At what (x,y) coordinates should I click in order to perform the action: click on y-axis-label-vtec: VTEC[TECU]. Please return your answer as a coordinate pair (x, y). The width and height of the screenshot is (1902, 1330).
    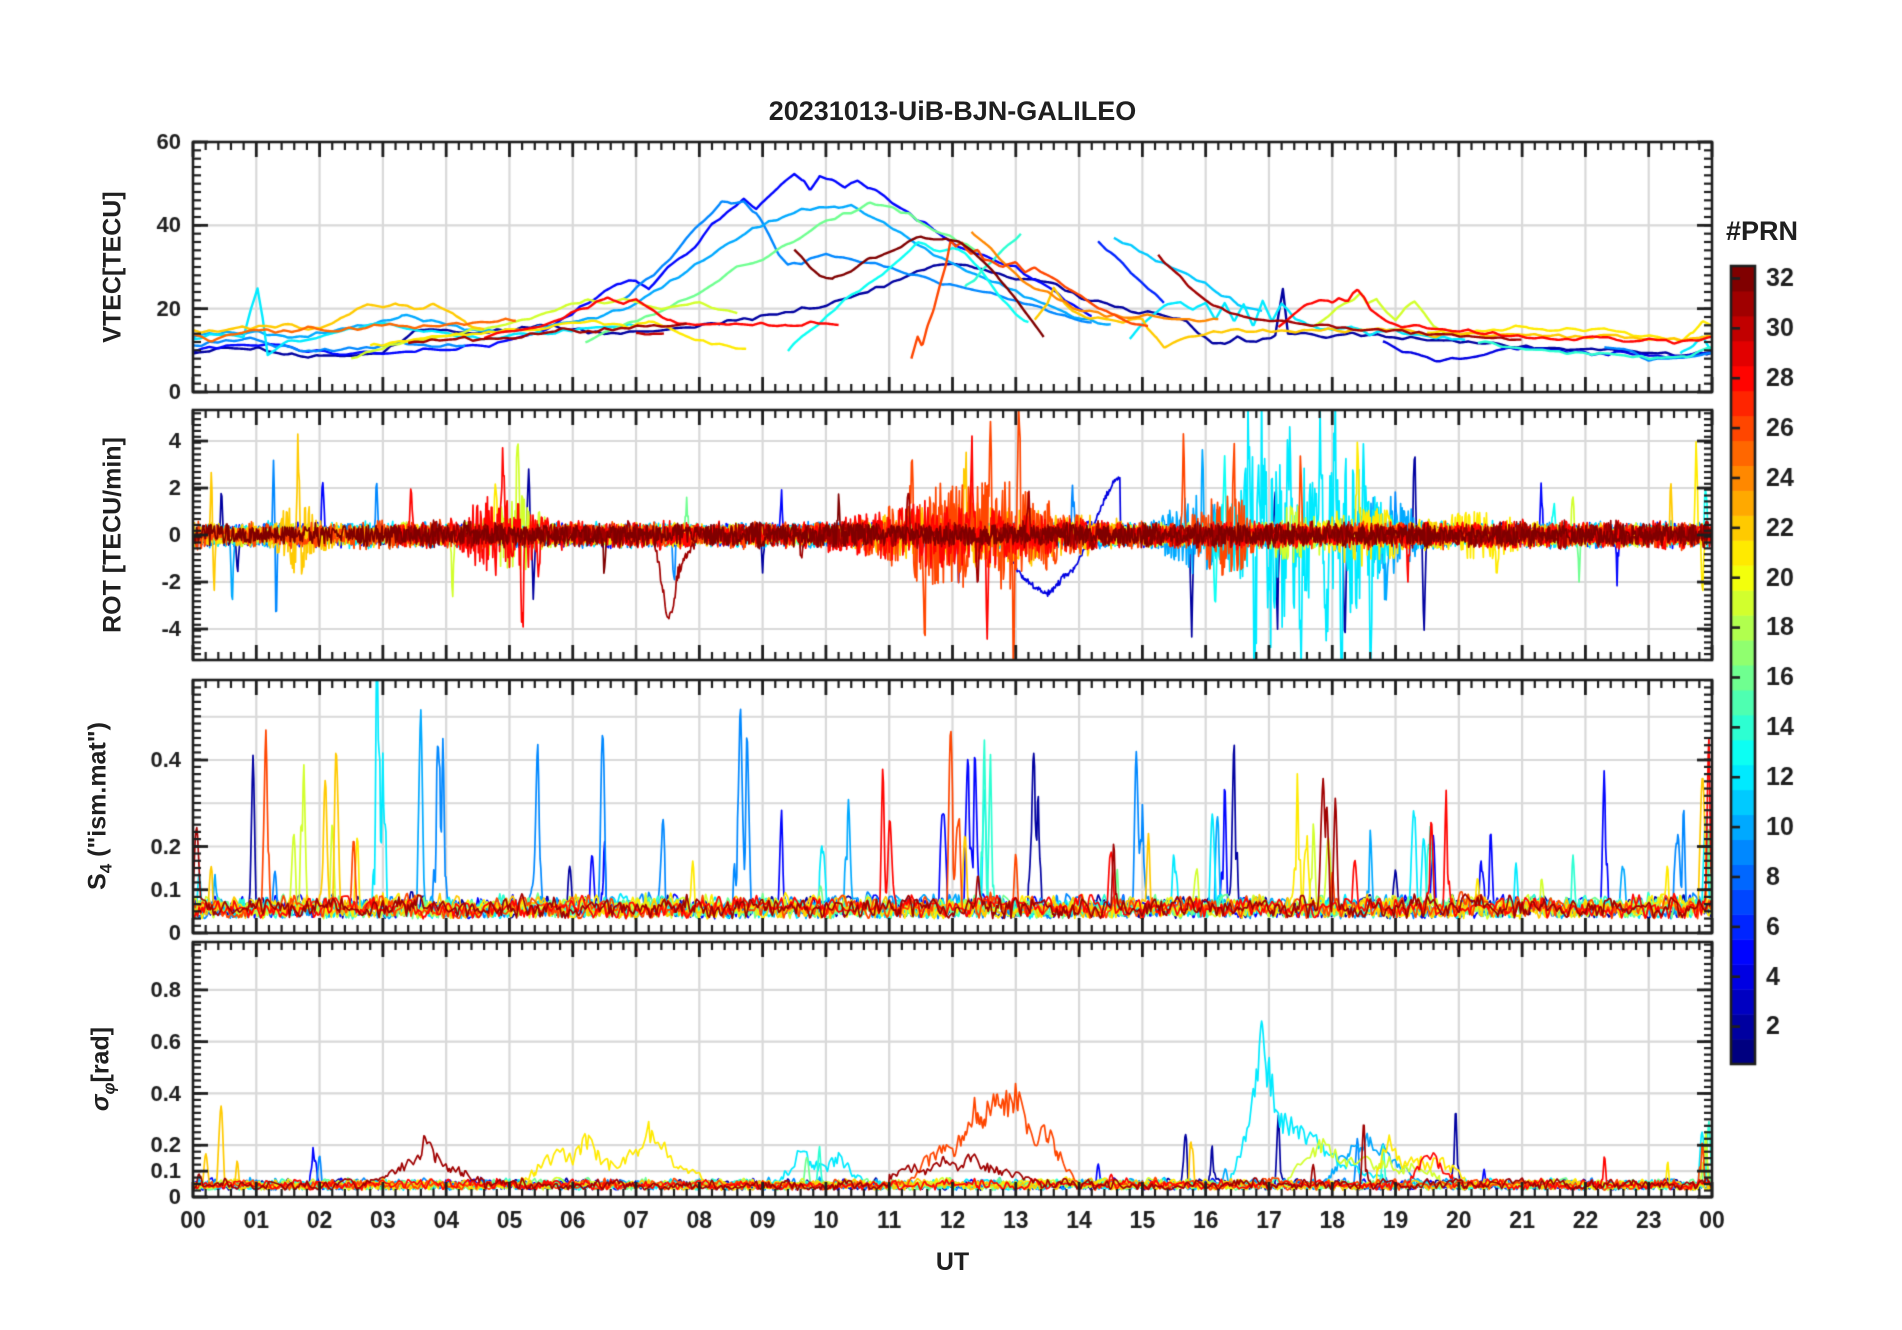
    Looking at the image, I should click on (112, 267).